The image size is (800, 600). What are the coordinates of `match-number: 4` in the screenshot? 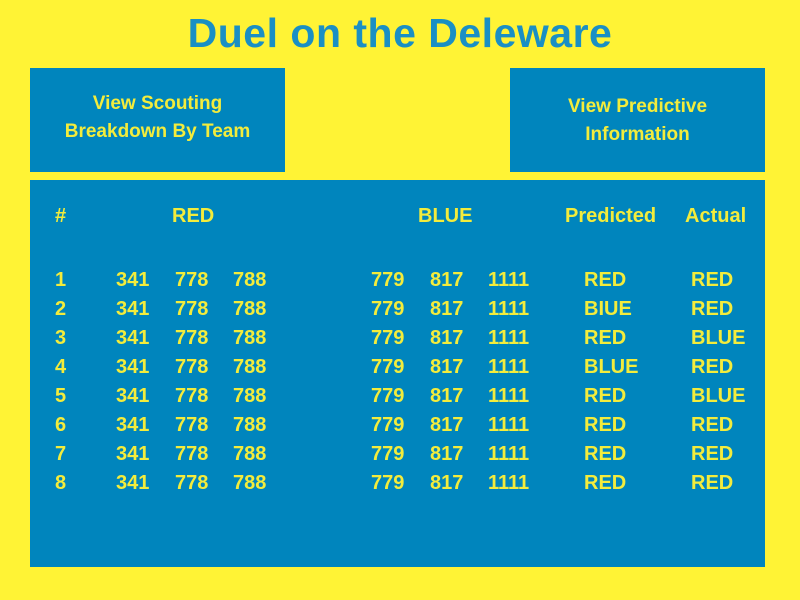 It's located at (61, 367).